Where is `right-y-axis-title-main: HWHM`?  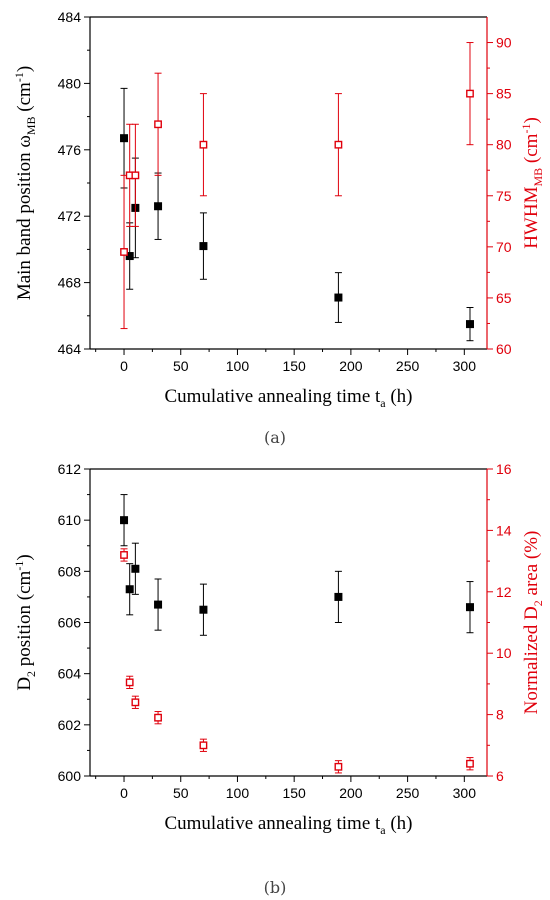
right-y-axis-title-main: HWHM is located at coordinates (531, 217).